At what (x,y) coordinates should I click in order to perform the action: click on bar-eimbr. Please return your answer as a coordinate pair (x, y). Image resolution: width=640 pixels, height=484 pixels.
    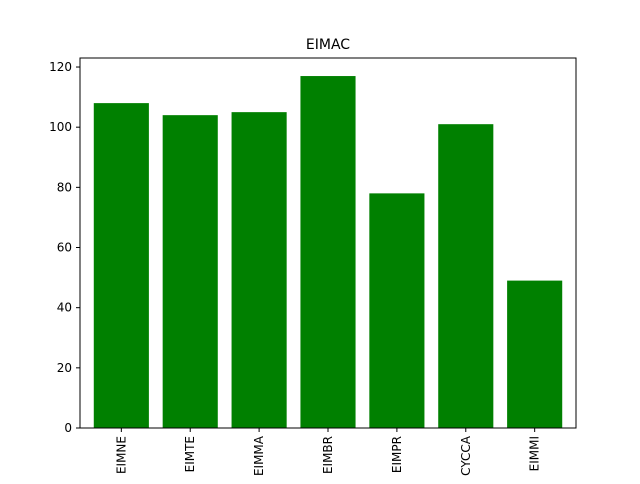
    Looking at the image, I should click on (328, 252).